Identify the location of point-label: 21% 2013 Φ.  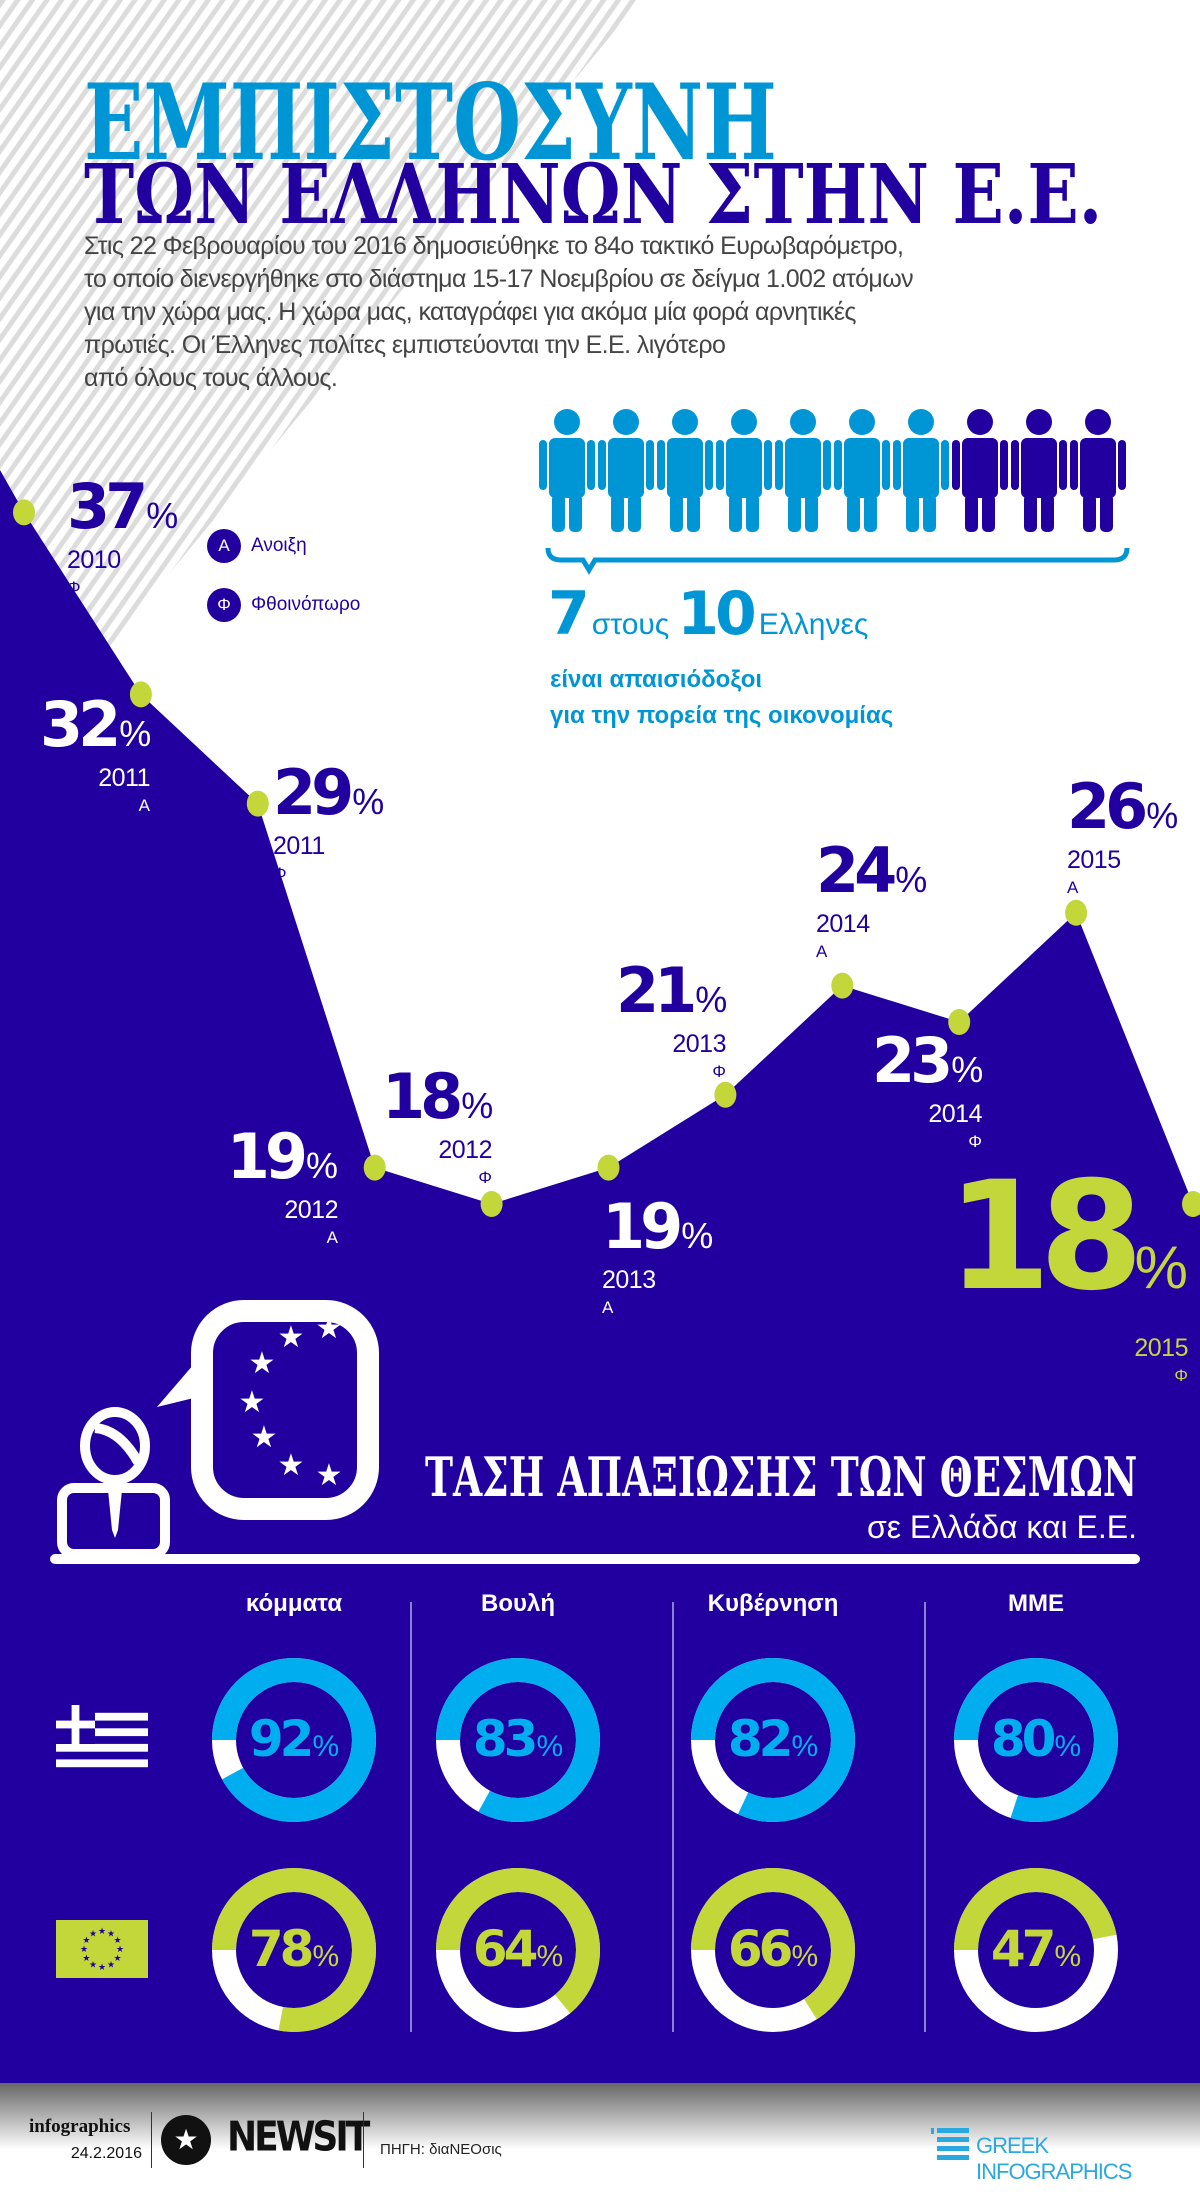
(672, 1020).